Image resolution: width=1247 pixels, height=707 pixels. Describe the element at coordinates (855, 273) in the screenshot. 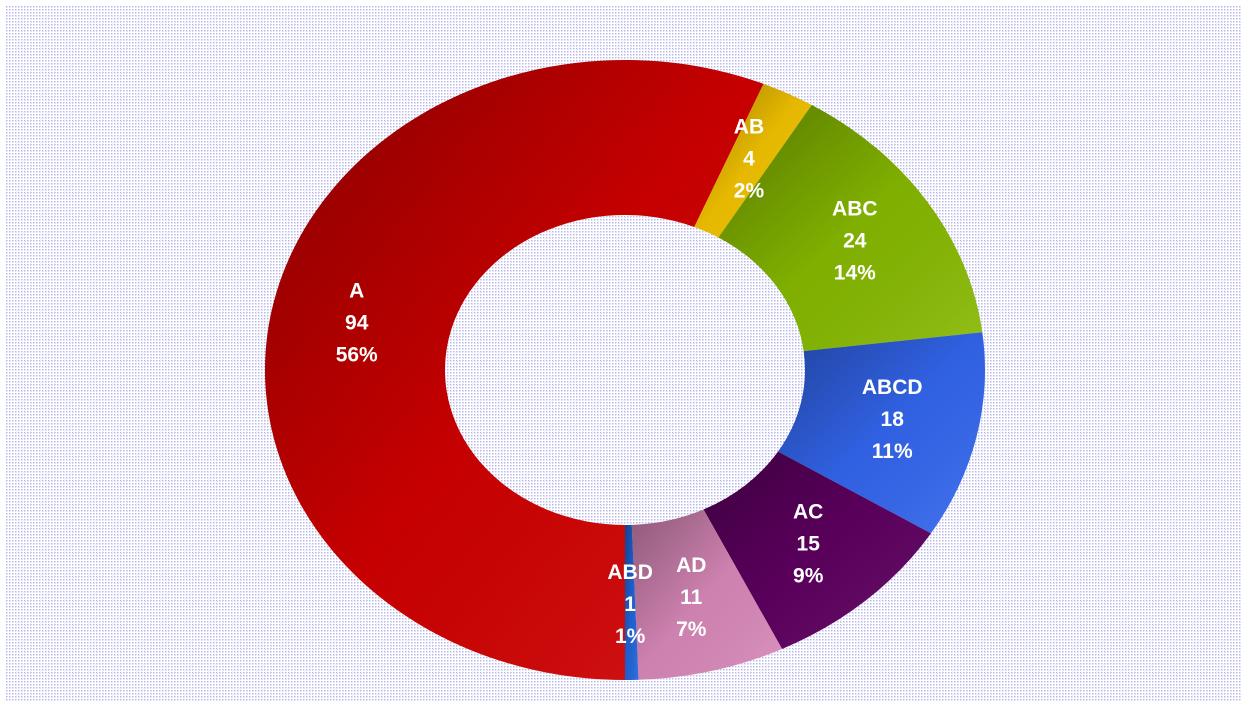

I see `slice-percent-label: 14%` at that location.